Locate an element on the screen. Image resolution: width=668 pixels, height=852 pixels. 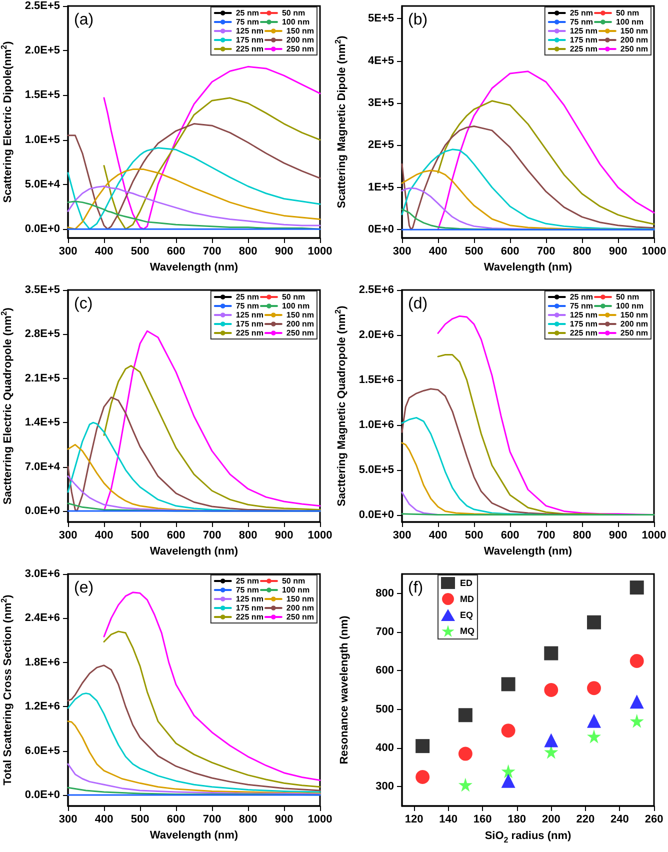
legend-label: MD is located at coordinates (467, 599).